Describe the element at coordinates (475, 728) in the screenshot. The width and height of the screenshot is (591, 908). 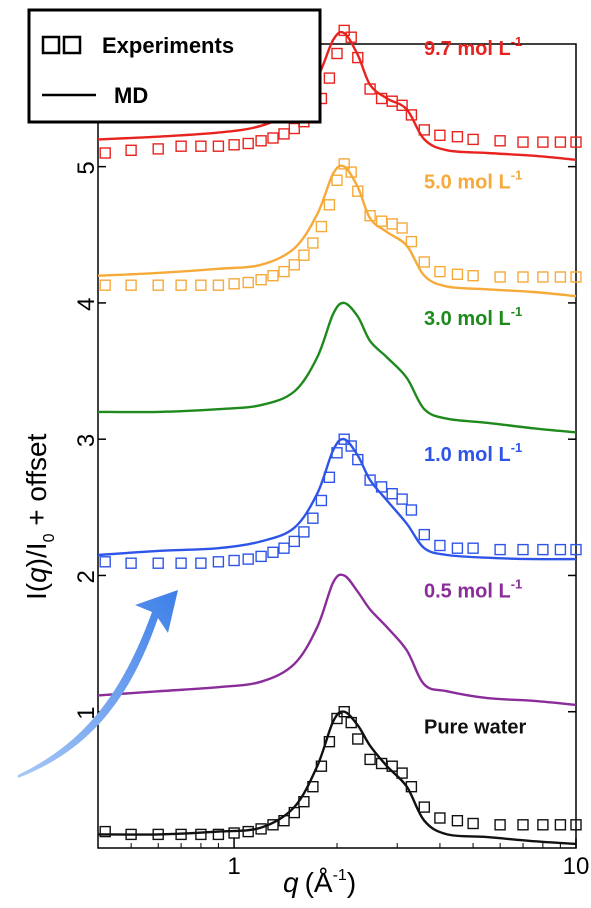
I see `series-label-pure-water: Pure water` at that location.